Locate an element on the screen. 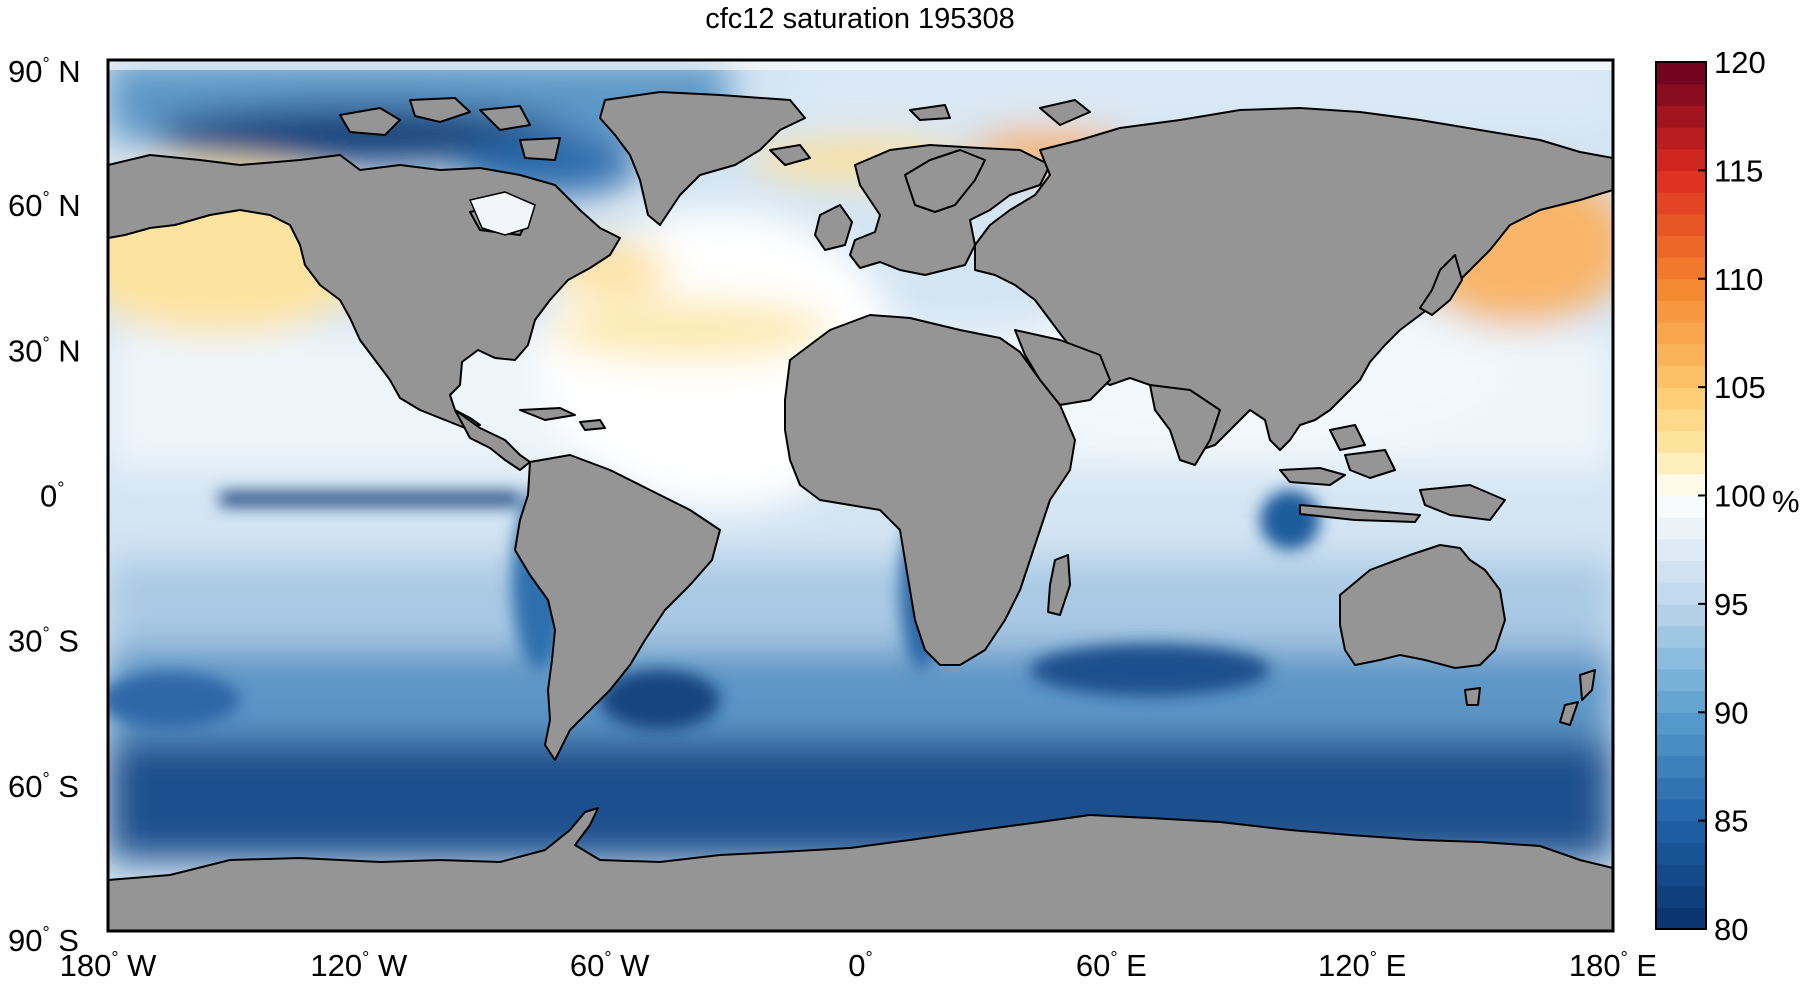 This screenshot has height=984, width=1808. japan-islands is located at coordinates (1441, 285).